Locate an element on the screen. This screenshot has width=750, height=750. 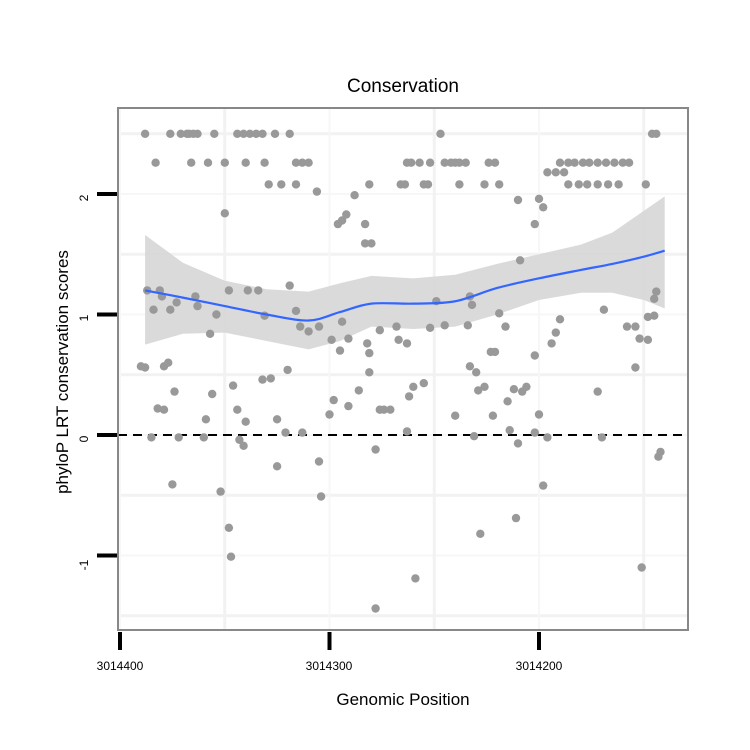
confidence-band-area is located at coordinates (405, 273).